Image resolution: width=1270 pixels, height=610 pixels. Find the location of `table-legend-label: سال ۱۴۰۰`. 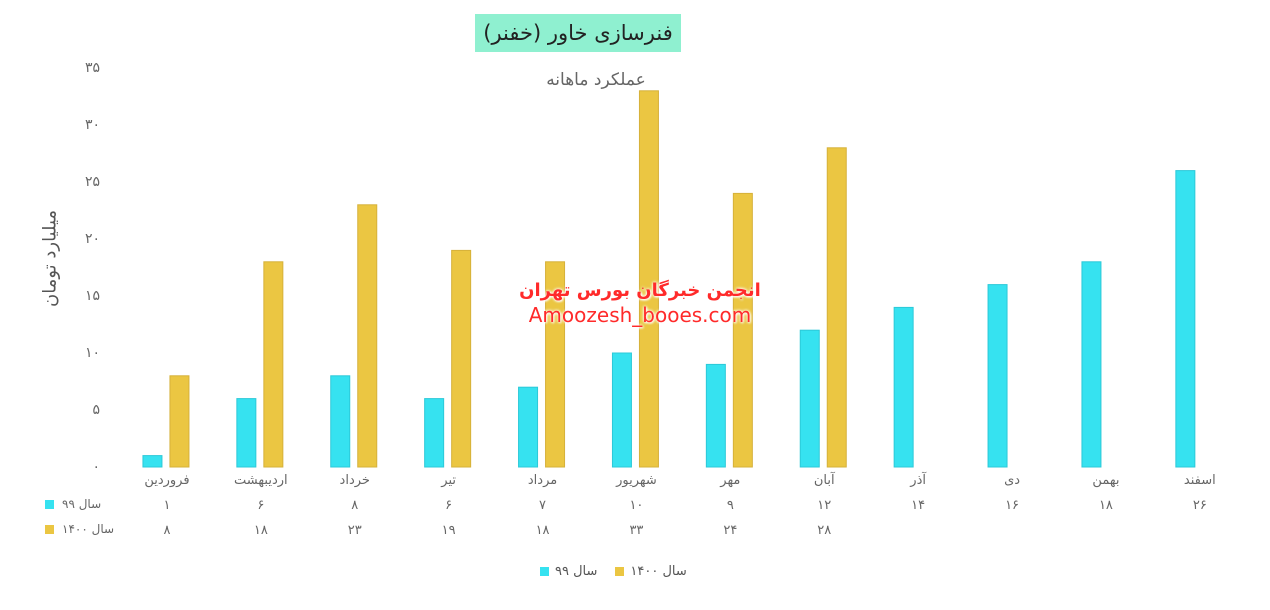

table-legend-label: سال ۱۴۰۰ is located at coordinates (88, 529).